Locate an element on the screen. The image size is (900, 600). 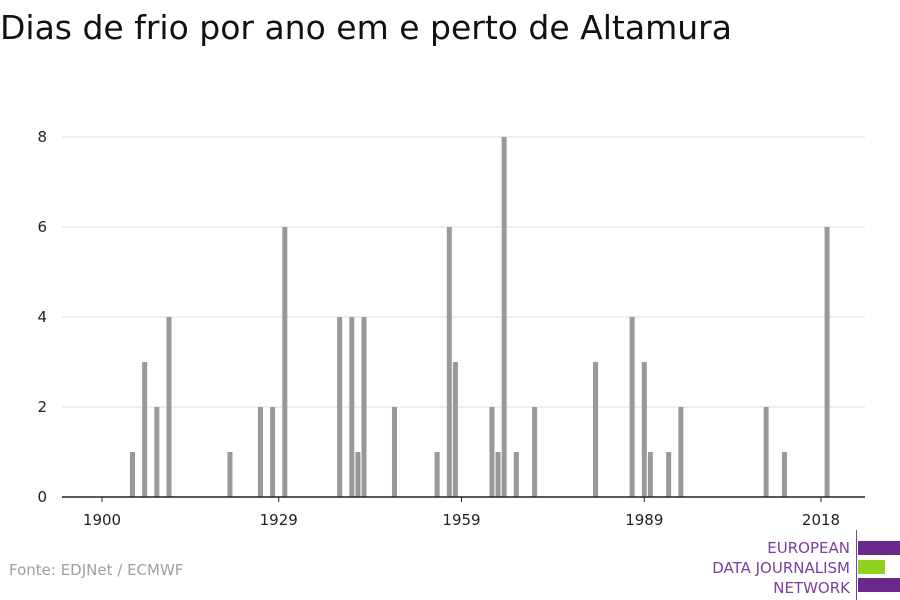
x-tick-label: 1989 is located at coordinates (644, 520).